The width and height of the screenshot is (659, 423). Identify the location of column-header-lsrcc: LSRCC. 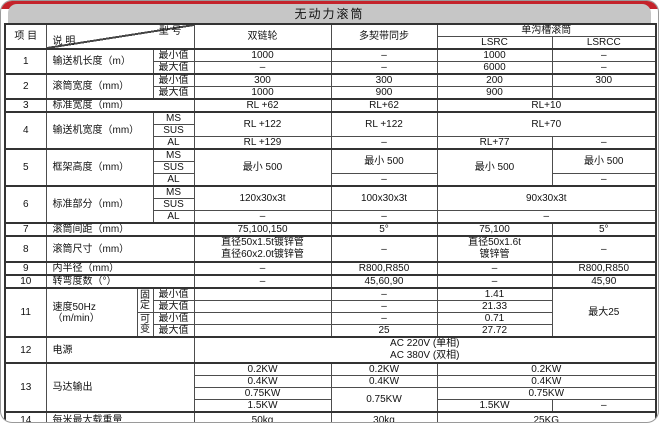
(604, 43).